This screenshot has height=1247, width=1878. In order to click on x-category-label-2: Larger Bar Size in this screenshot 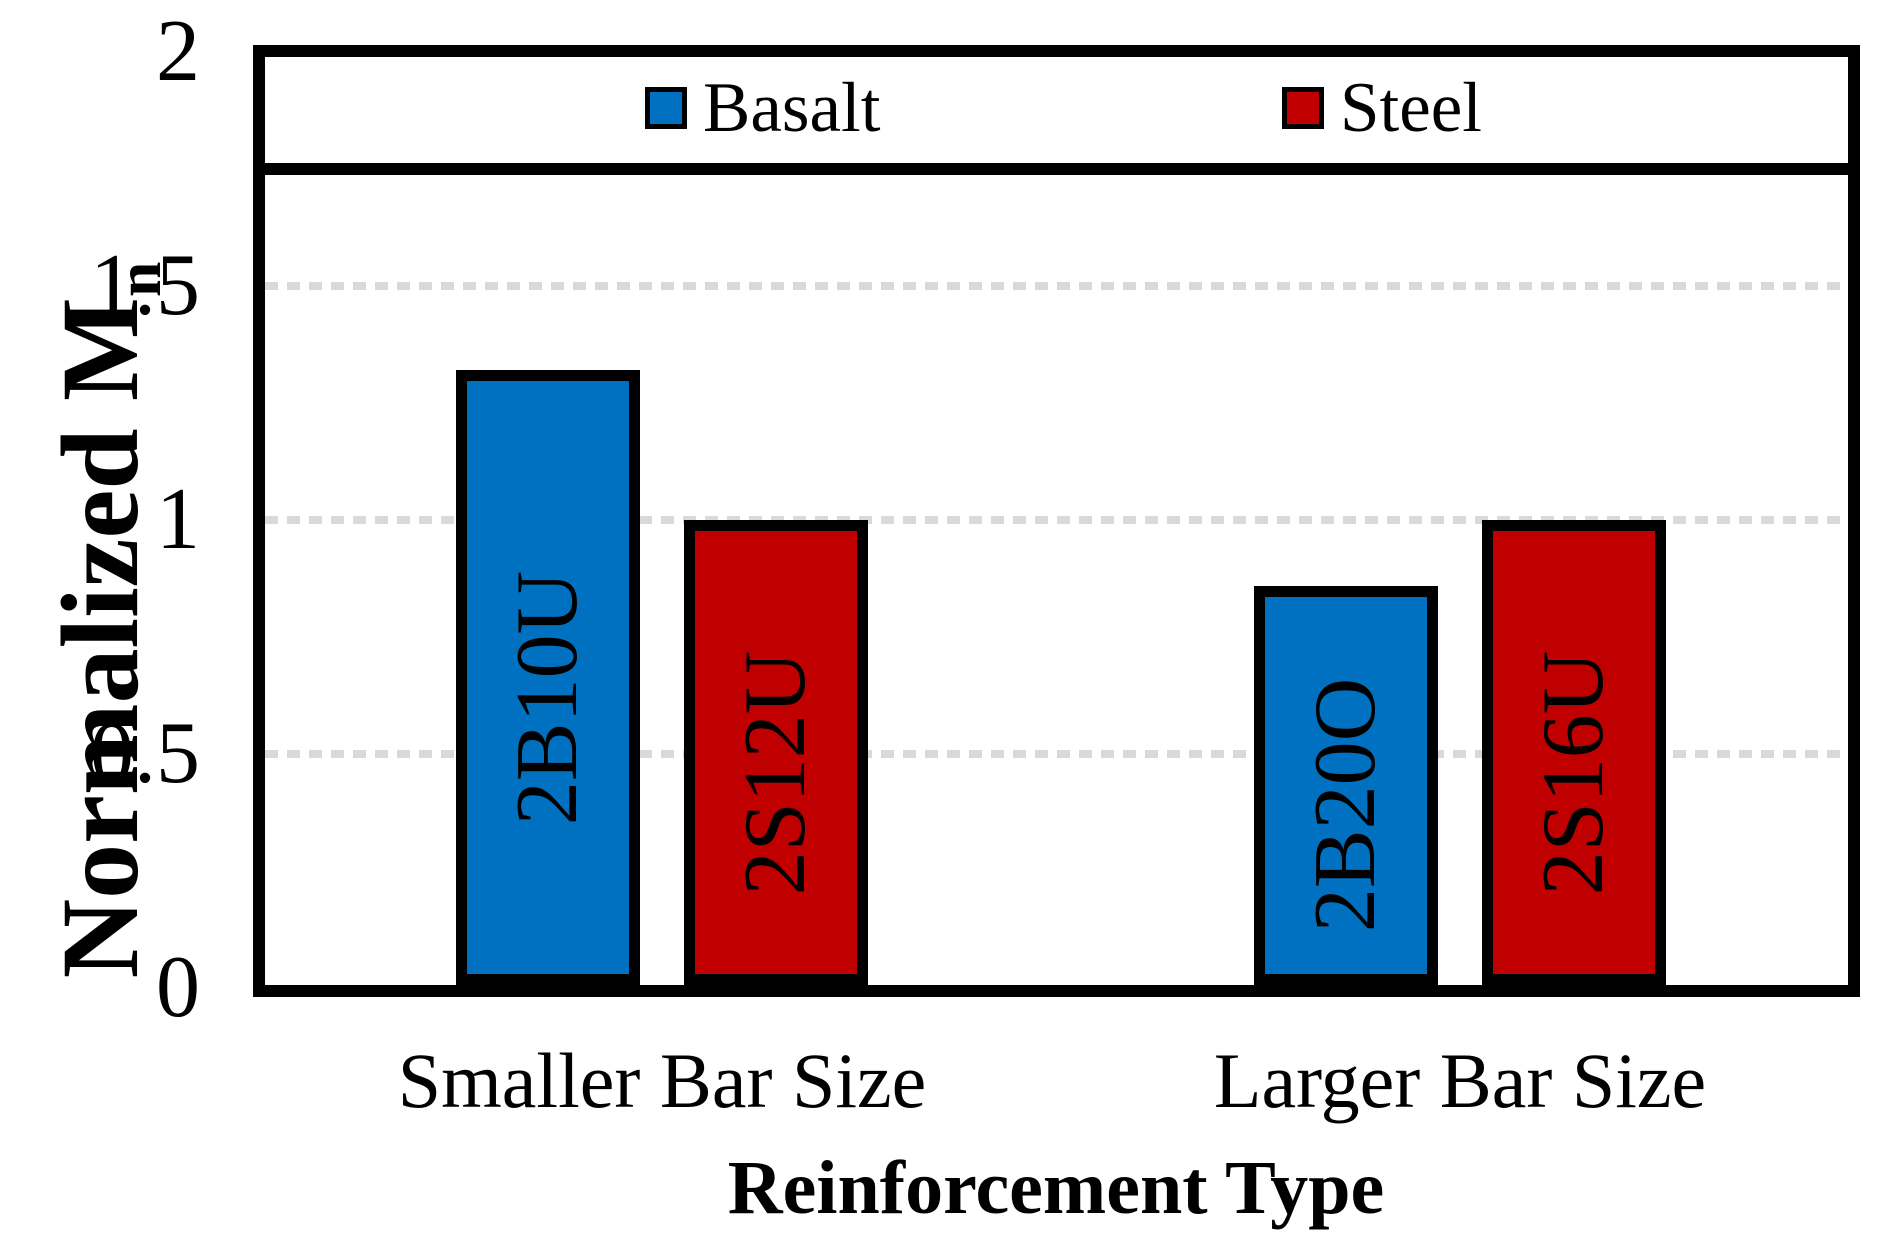, I will do `click(1460, 1080)`.